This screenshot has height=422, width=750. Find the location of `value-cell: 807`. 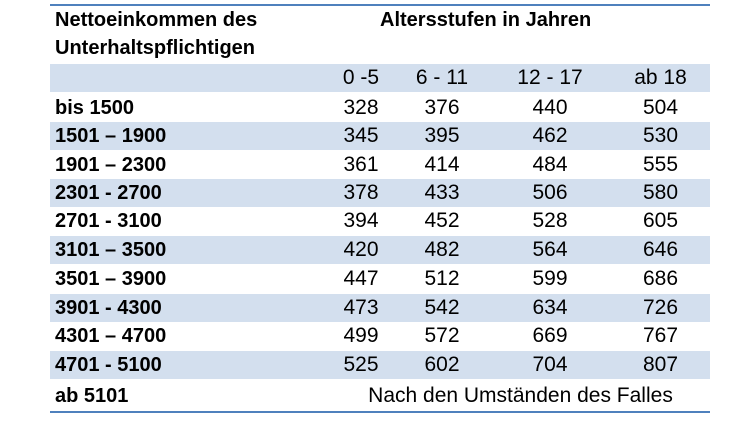

value-cell: 807 is located at coordinates (660, 364).